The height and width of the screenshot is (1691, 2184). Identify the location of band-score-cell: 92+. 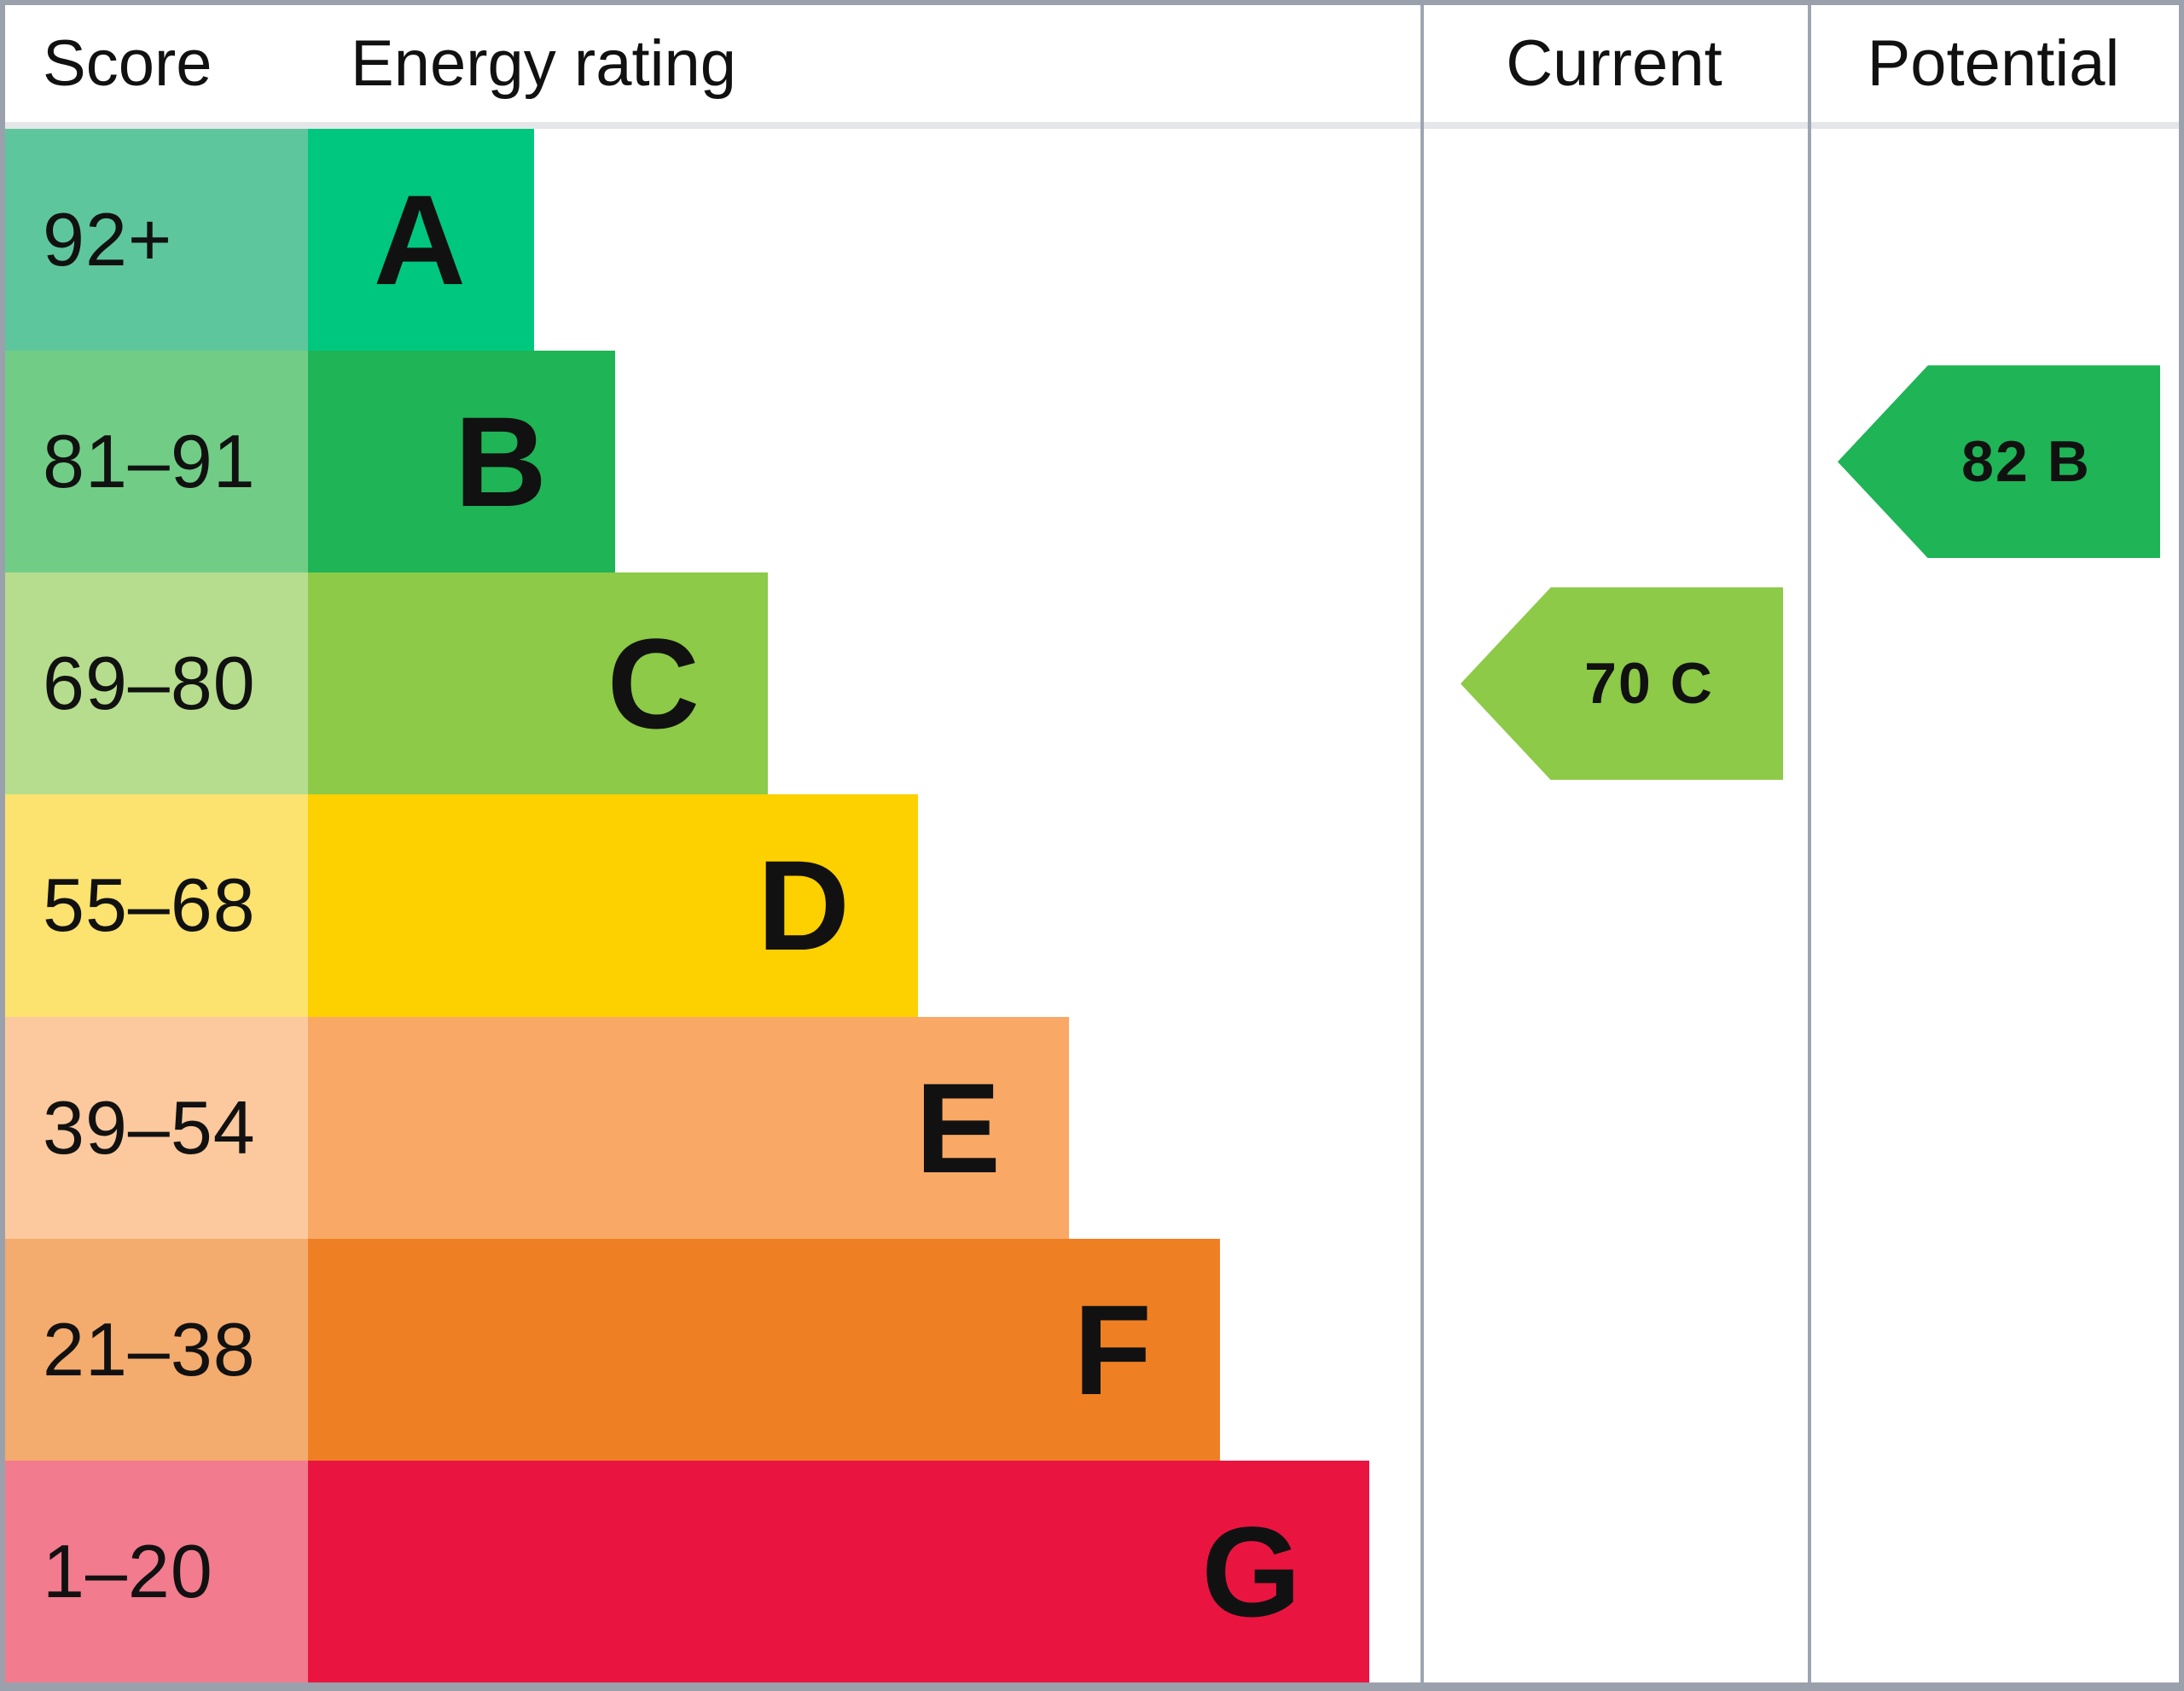
(156, 240).